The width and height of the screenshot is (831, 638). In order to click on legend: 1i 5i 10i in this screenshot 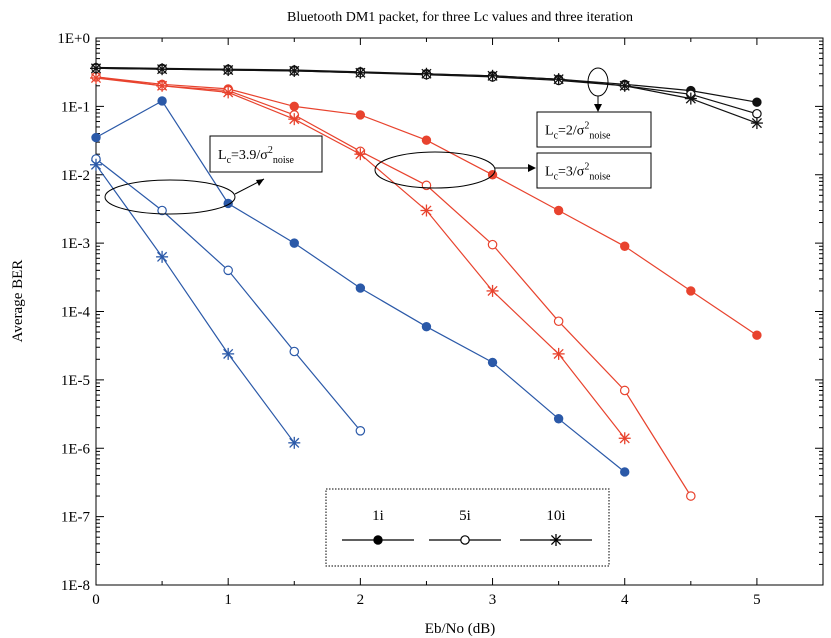, I will do `click(467, 527)`.